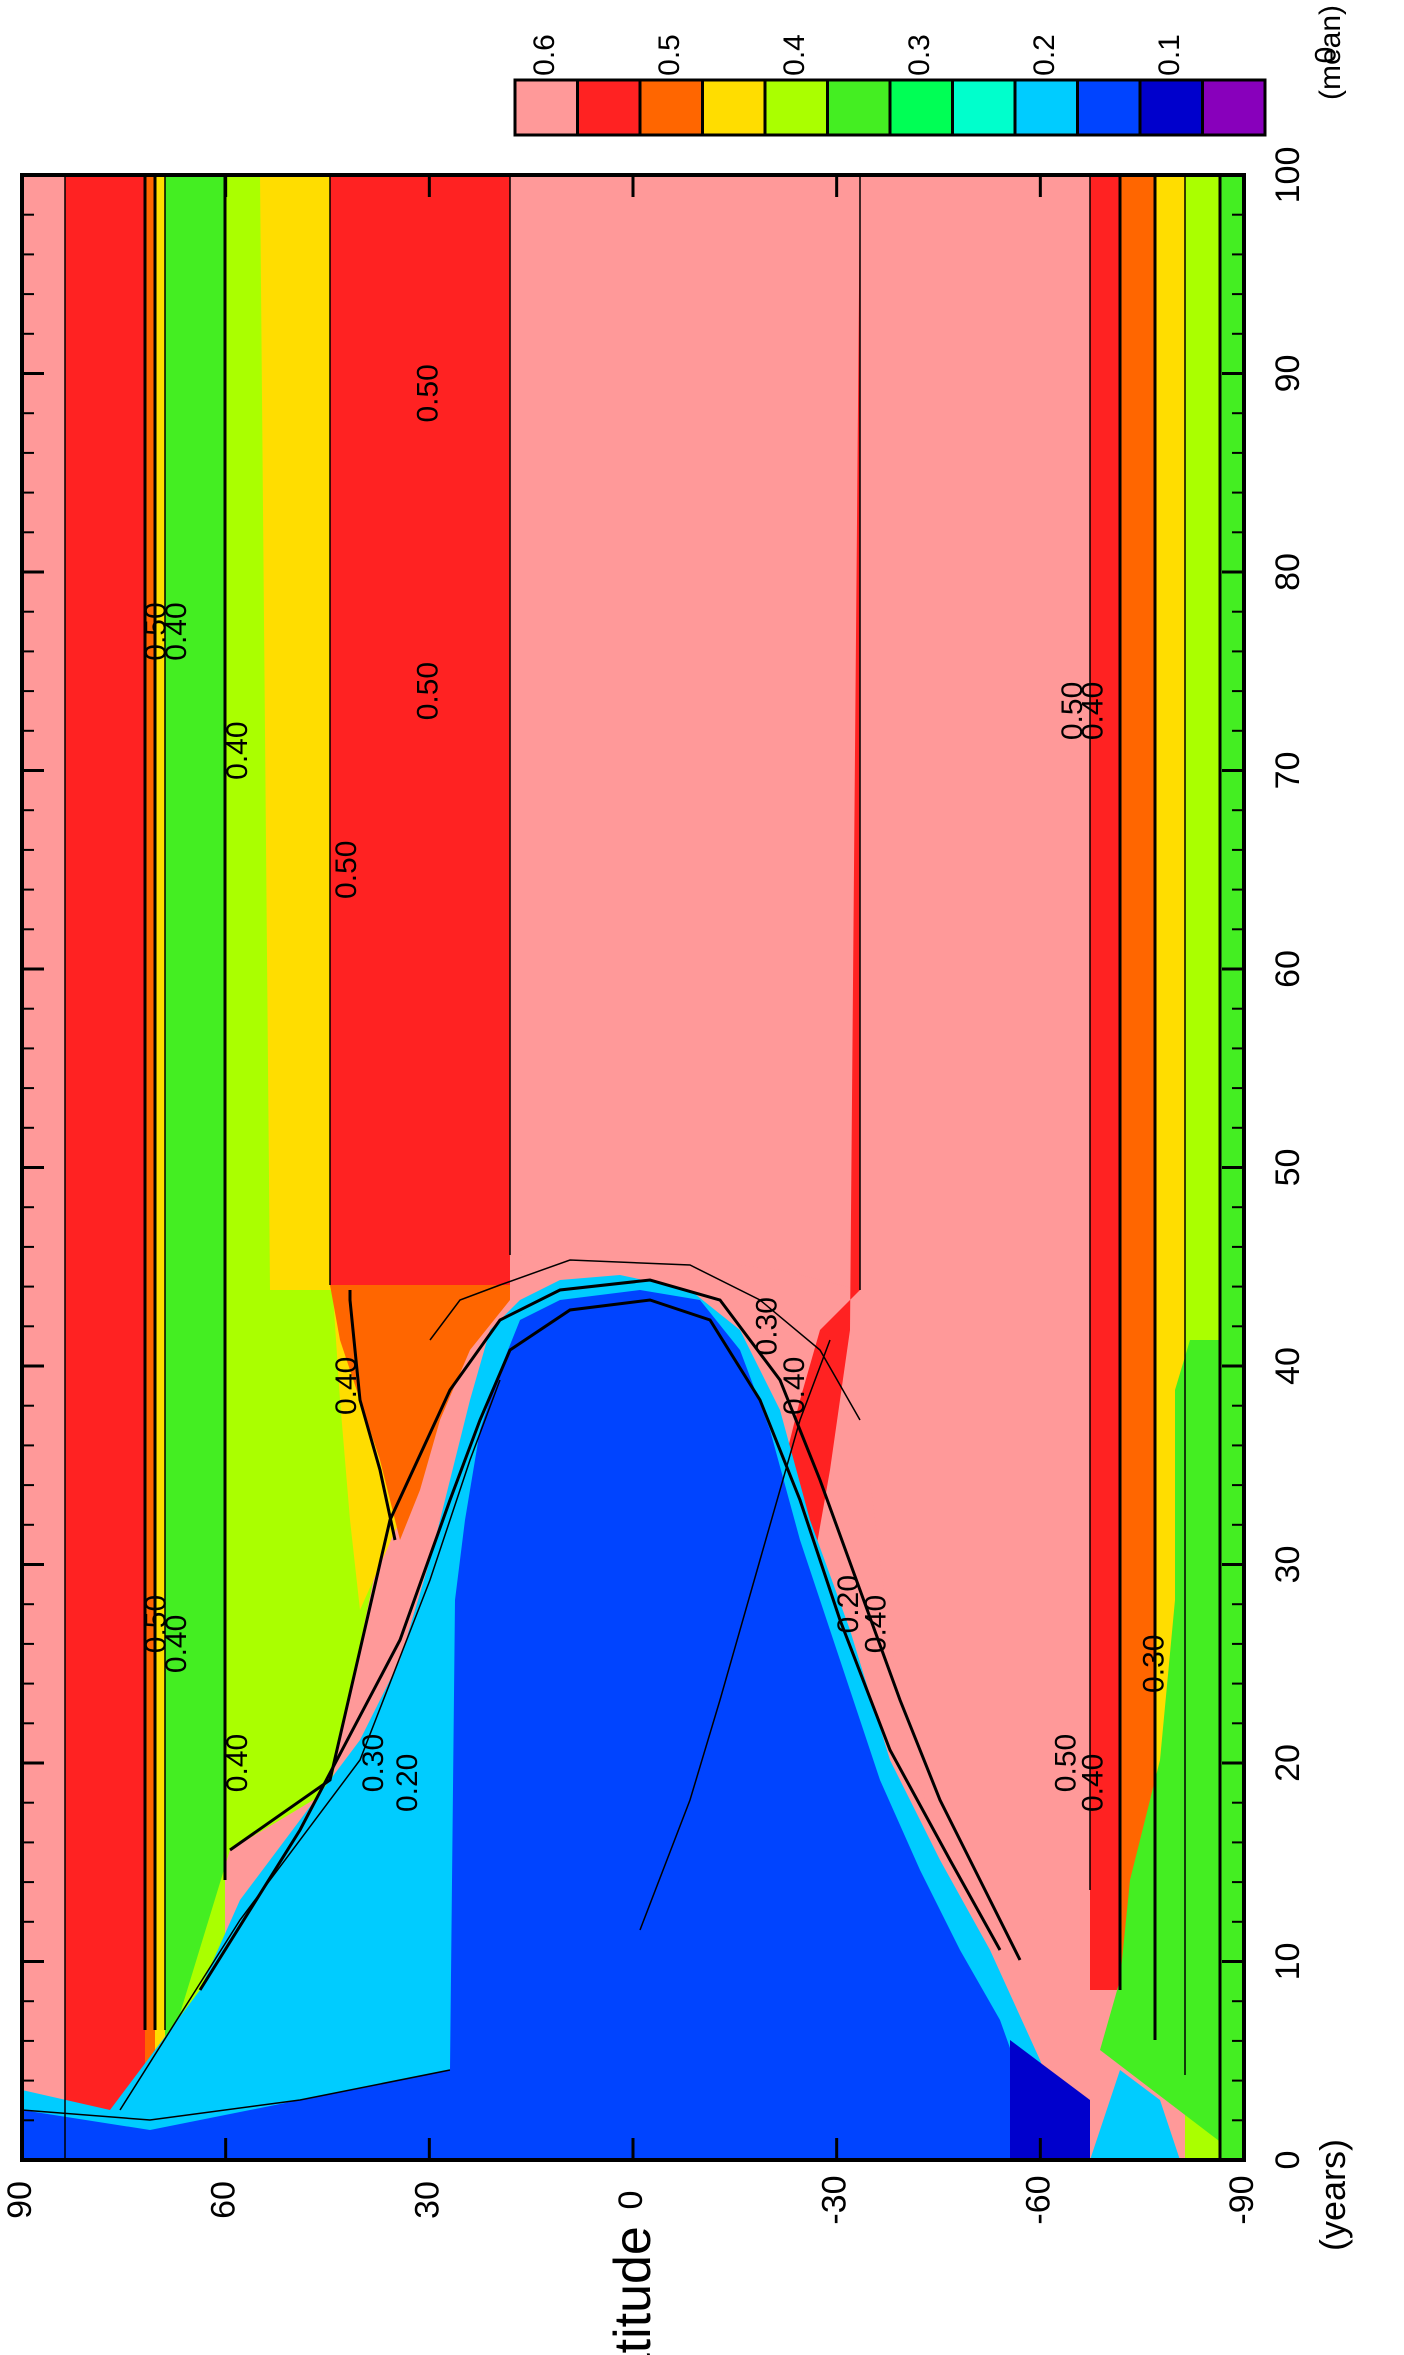 This screenshot has width=1404, height=2355. I want to click on y-tick-label: -30, so click(835, 2199).